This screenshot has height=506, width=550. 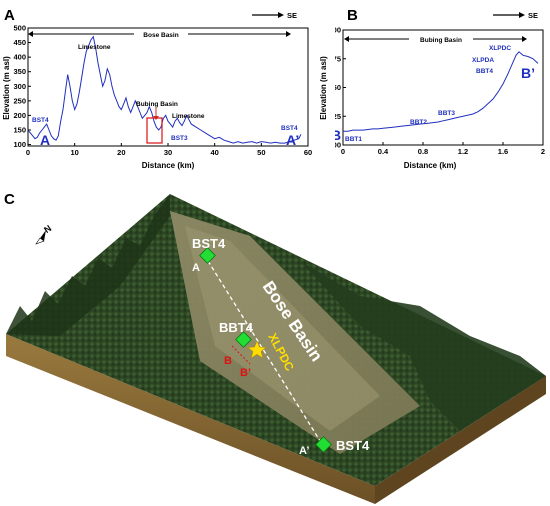 I want to click on a-ytick-label: 300, so click(x=19, y=86).